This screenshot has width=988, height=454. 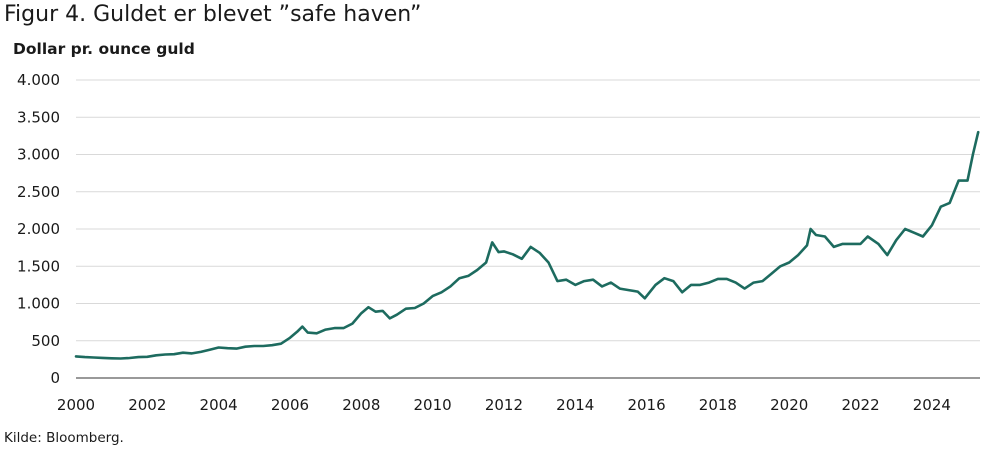 I want to click on y-tick-label: 2.000, so click(x=38, y=229).